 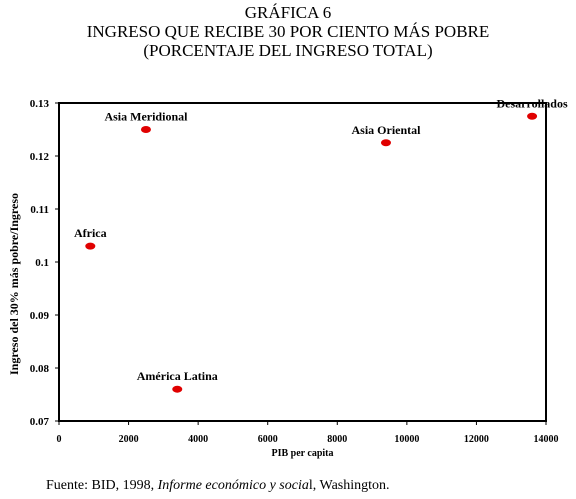 What do you see at coordinates (302, 453) in the screenshot?
I see `x-axis-label: PIB per capita` at bounding box center [302, 453].